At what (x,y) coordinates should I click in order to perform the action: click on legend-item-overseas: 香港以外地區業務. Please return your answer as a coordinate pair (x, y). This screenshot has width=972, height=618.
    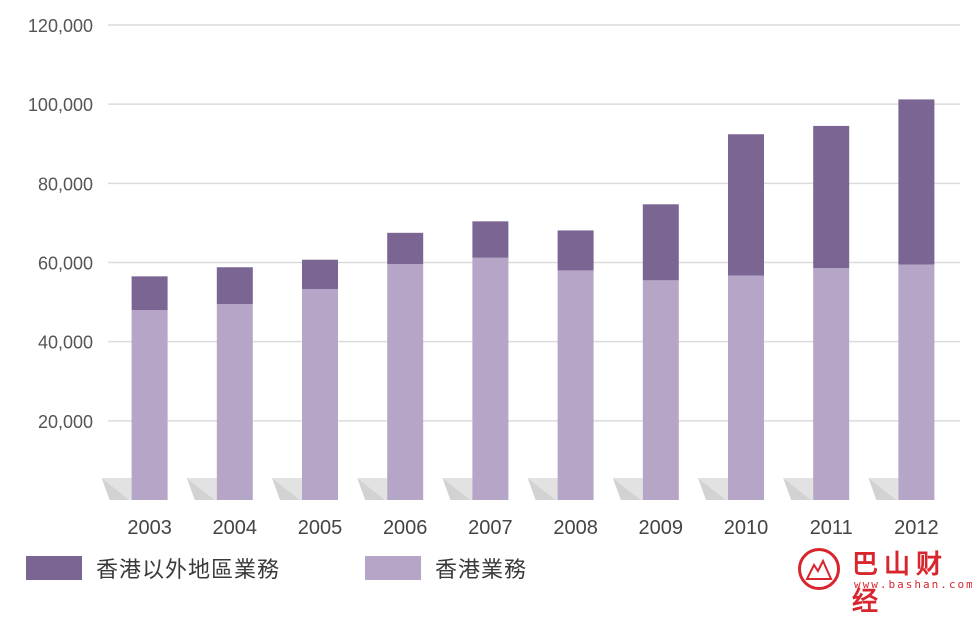
    Looking at the image, I should click on (153, 568).